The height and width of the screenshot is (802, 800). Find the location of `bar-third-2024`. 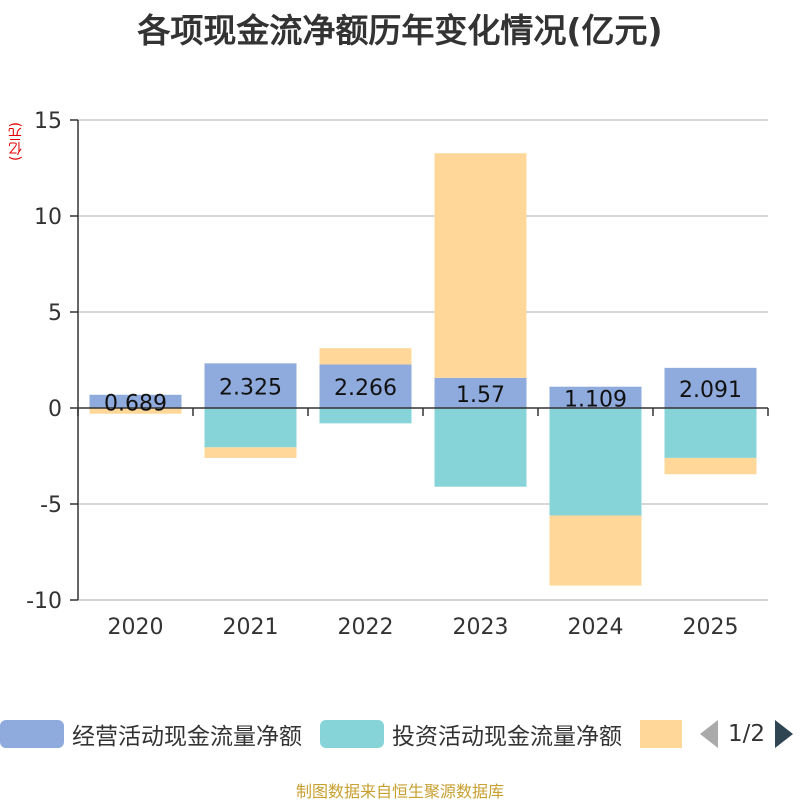

bar-third-2024 is located at coordinates (595, 550).